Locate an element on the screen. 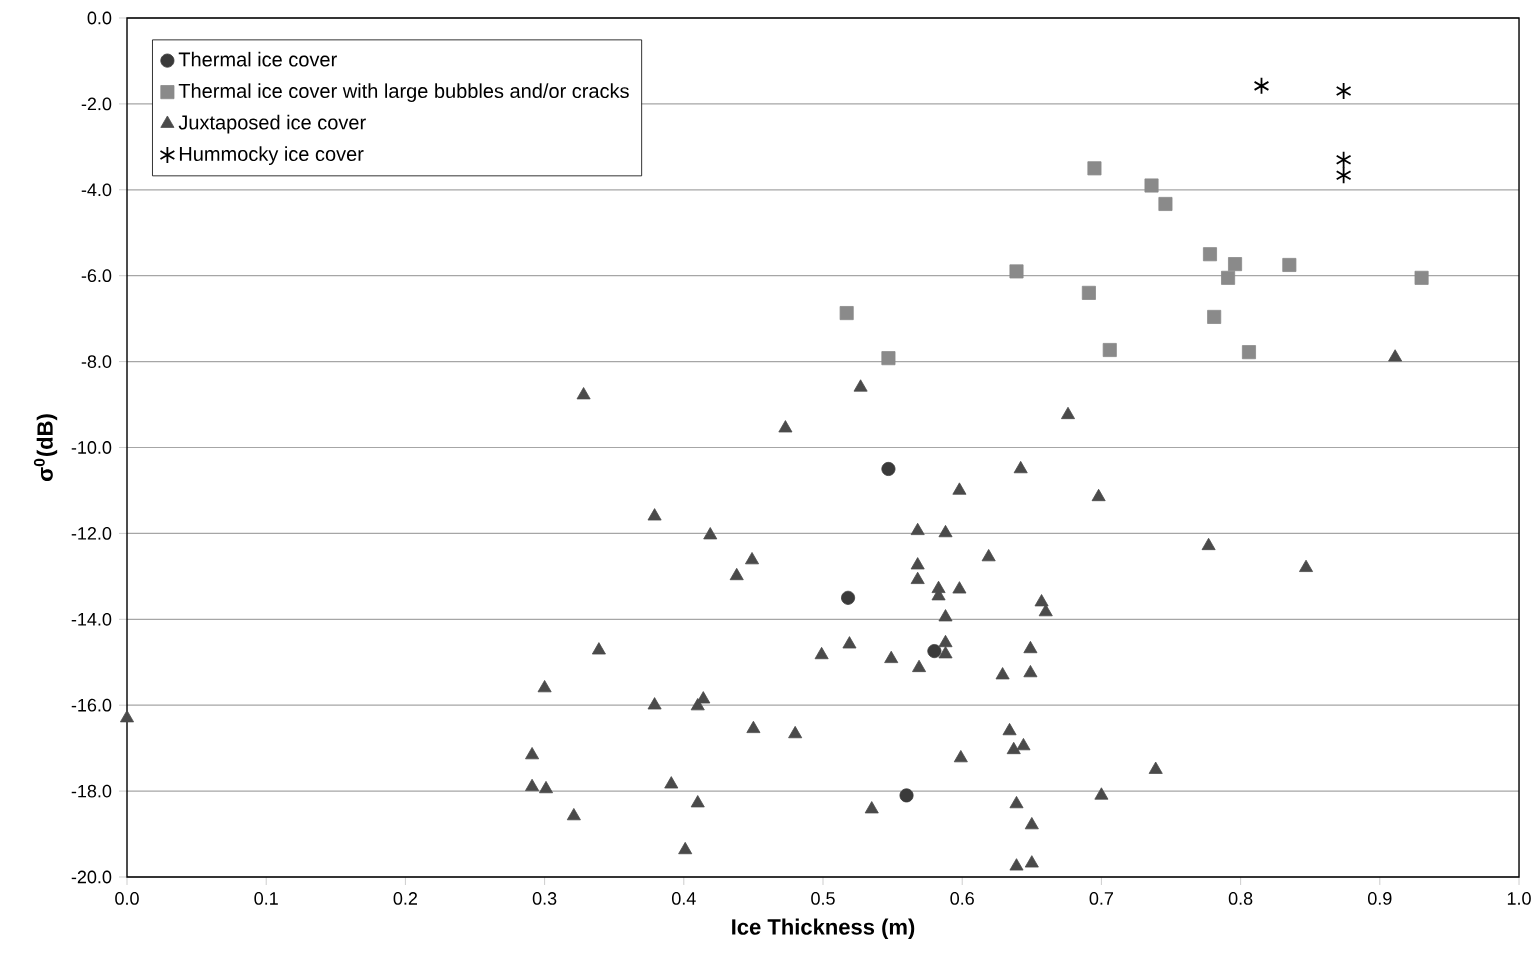  x-tick-label: 0.7 is located at coordinates (1101, 898).